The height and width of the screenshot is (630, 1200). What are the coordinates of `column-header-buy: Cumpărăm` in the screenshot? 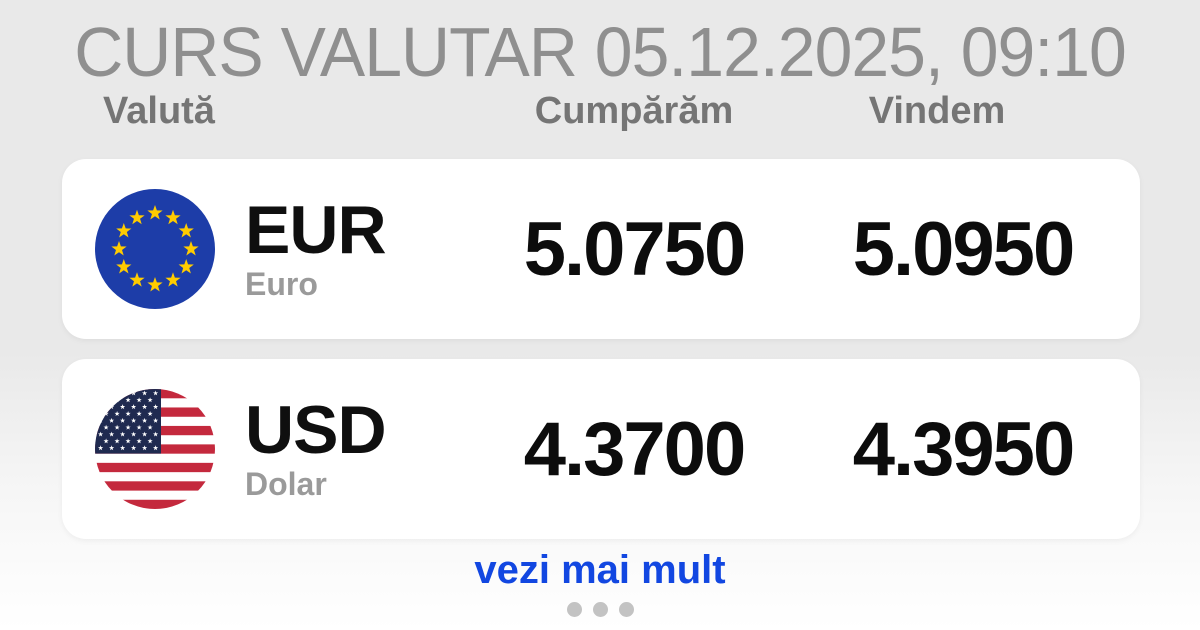 It's located at (634, 110).